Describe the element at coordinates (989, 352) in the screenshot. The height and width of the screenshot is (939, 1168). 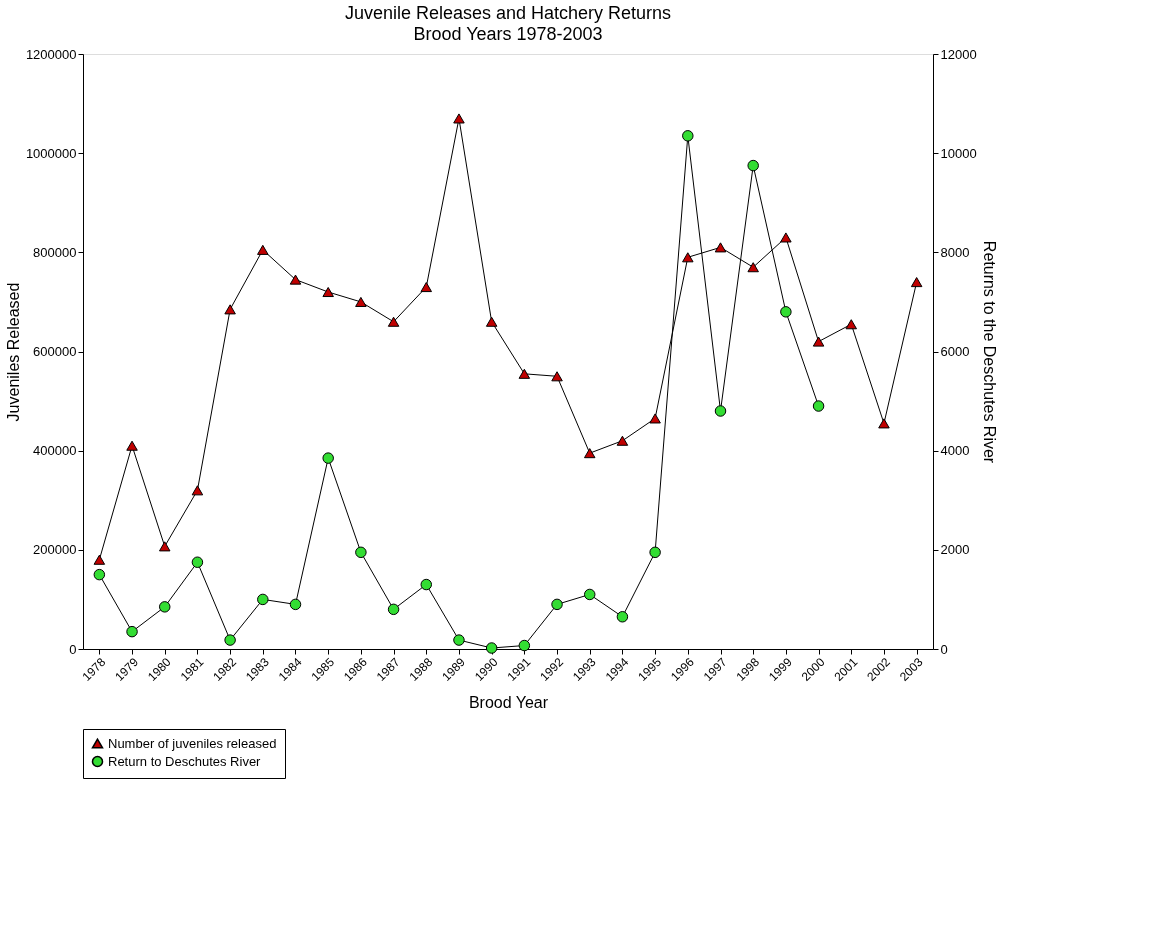
I see `y2-axis-title: Returns to the Deschutes River` at that location.